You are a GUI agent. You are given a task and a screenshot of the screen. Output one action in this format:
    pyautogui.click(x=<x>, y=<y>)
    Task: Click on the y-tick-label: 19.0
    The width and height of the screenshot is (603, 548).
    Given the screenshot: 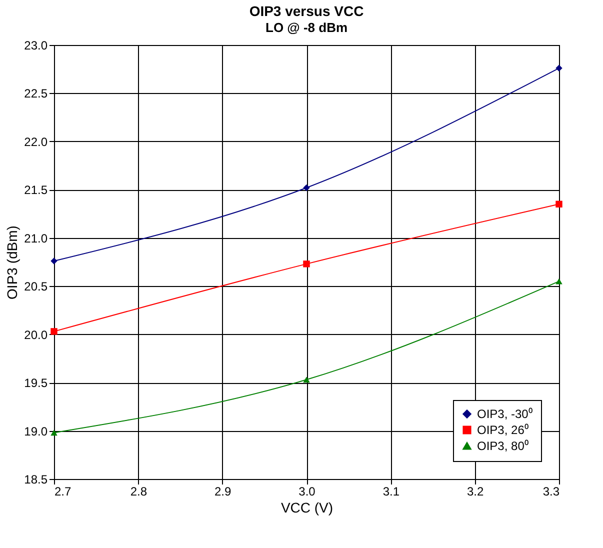 What is the action you would take?
    pyautogui.click(x=36, y=431)
    